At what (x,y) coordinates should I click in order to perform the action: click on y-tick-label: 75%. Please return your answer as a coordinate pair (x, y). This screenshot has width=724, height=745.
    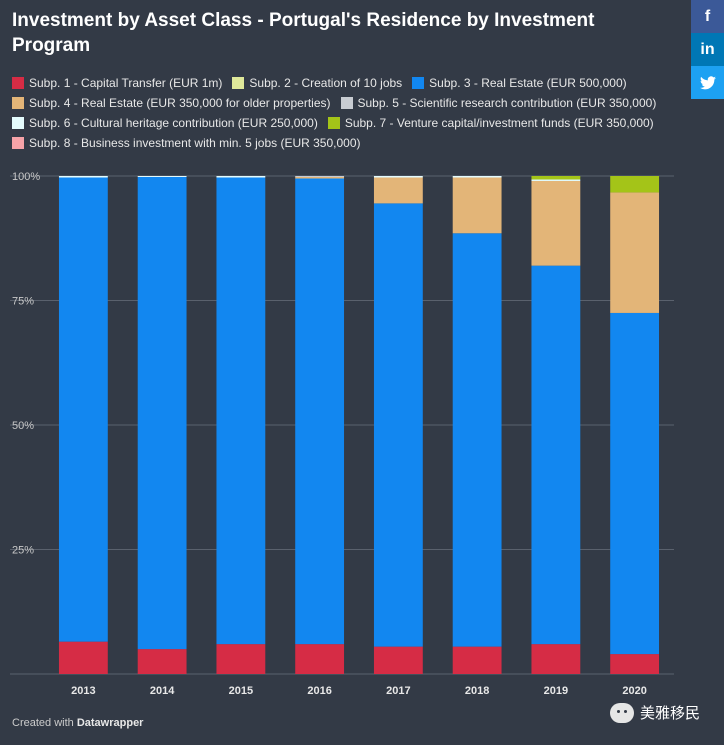
    Looking at the image, I should click on (23, 302).